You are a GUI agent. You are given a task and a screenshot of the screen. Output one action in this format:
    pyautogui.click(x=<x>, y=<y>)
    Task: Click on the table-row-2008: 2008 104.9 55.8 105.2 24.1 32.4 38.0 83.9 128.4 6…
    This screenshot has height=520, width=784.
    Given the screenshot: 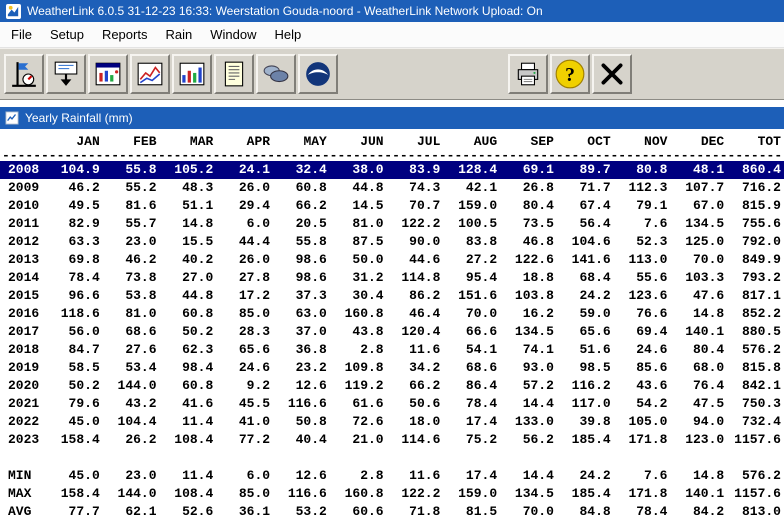 What is the action you would take?
    pyautogui.click(x=392, y=170)
    